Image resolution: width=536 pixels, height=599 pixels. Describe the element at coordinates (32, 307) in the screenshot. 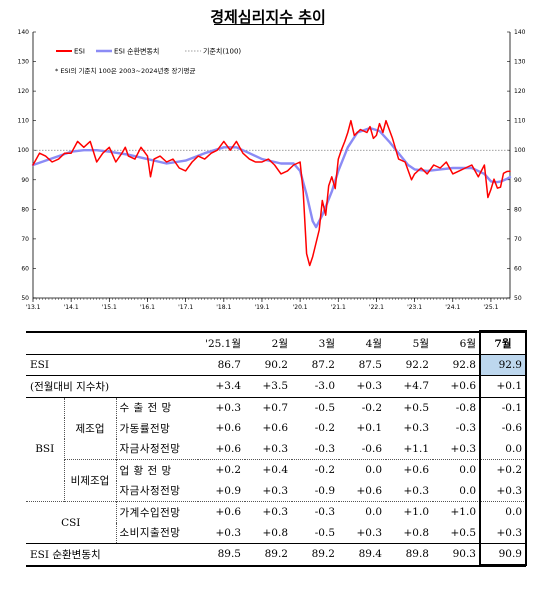

I see `x-tick-label: '13.1` at that location.